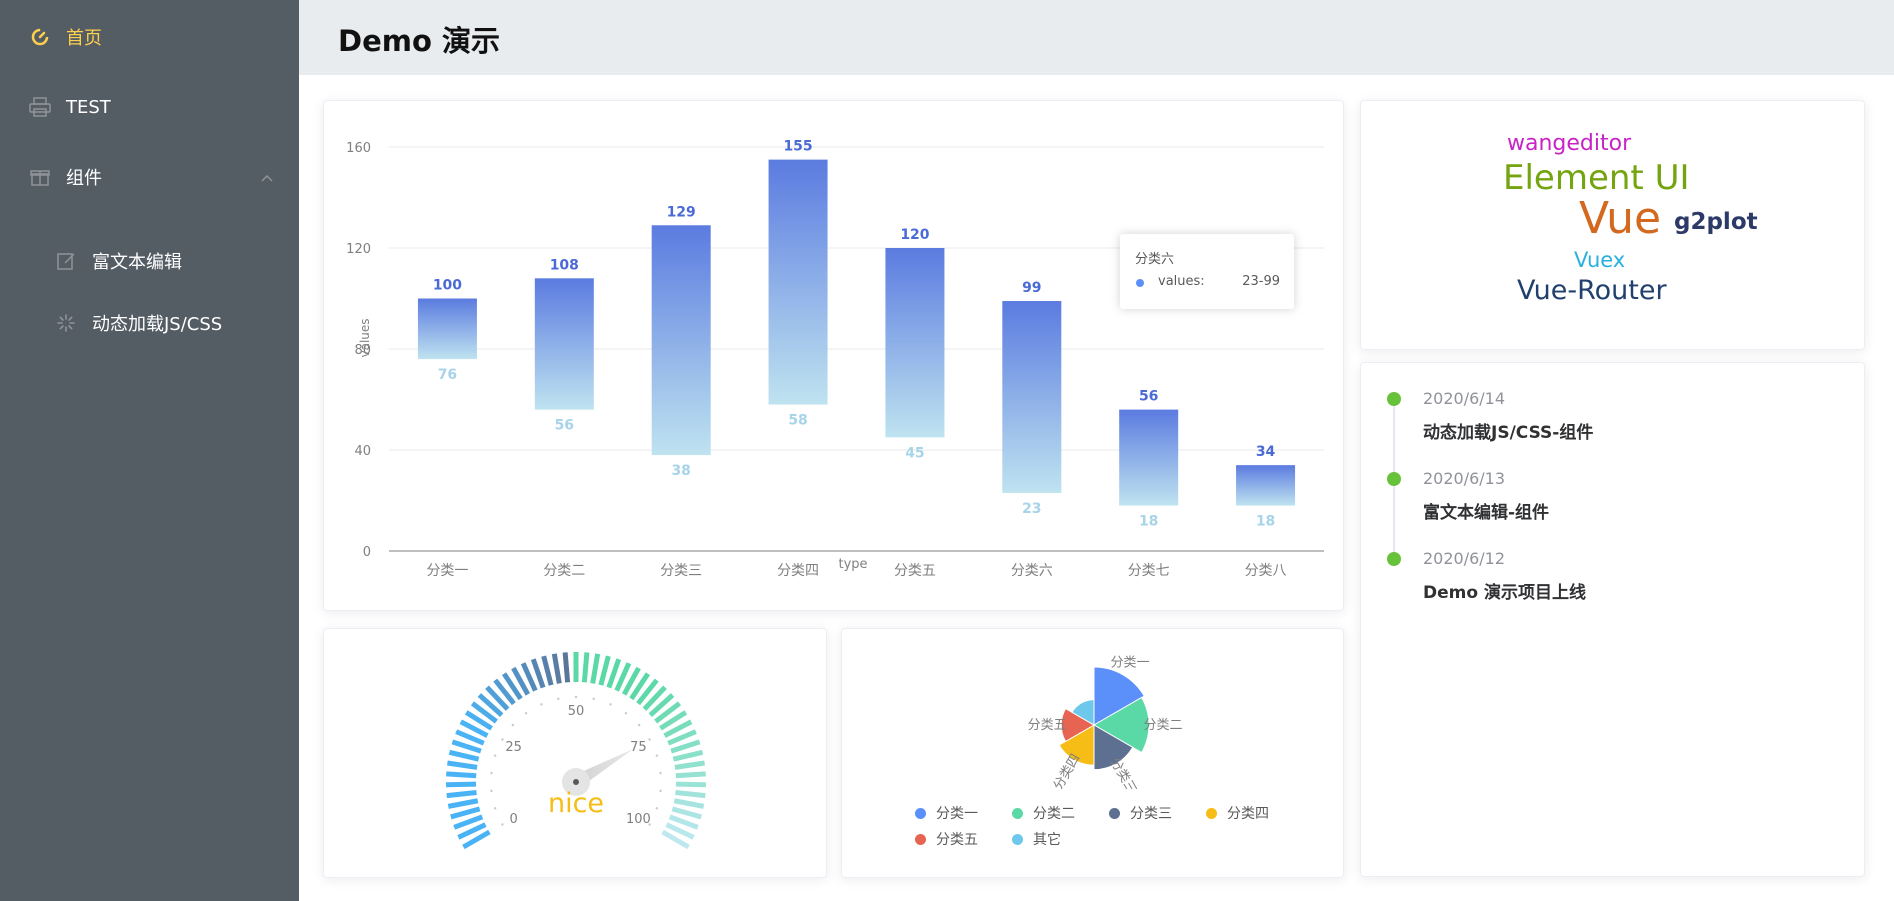 Image resolution: width=1894 pixels, height=901 pixels. Describe the element at coordinates (1464, 398) in the screenshot. I see `timeline-timestamp: 2020/6/14` at that location.